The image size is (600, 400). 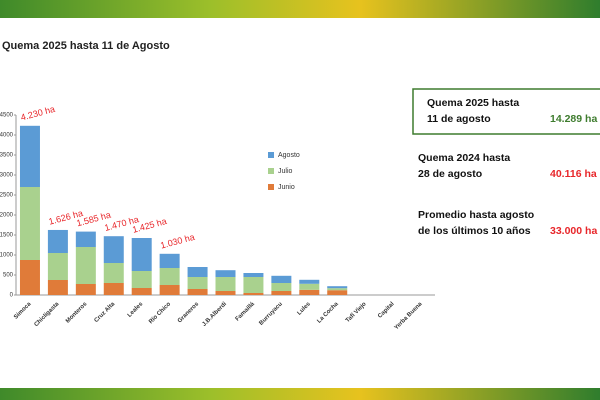 What do you see at coordinates (506, 111) in the screenshot?
I see `highlight-box` at bounding box center [506, 111].